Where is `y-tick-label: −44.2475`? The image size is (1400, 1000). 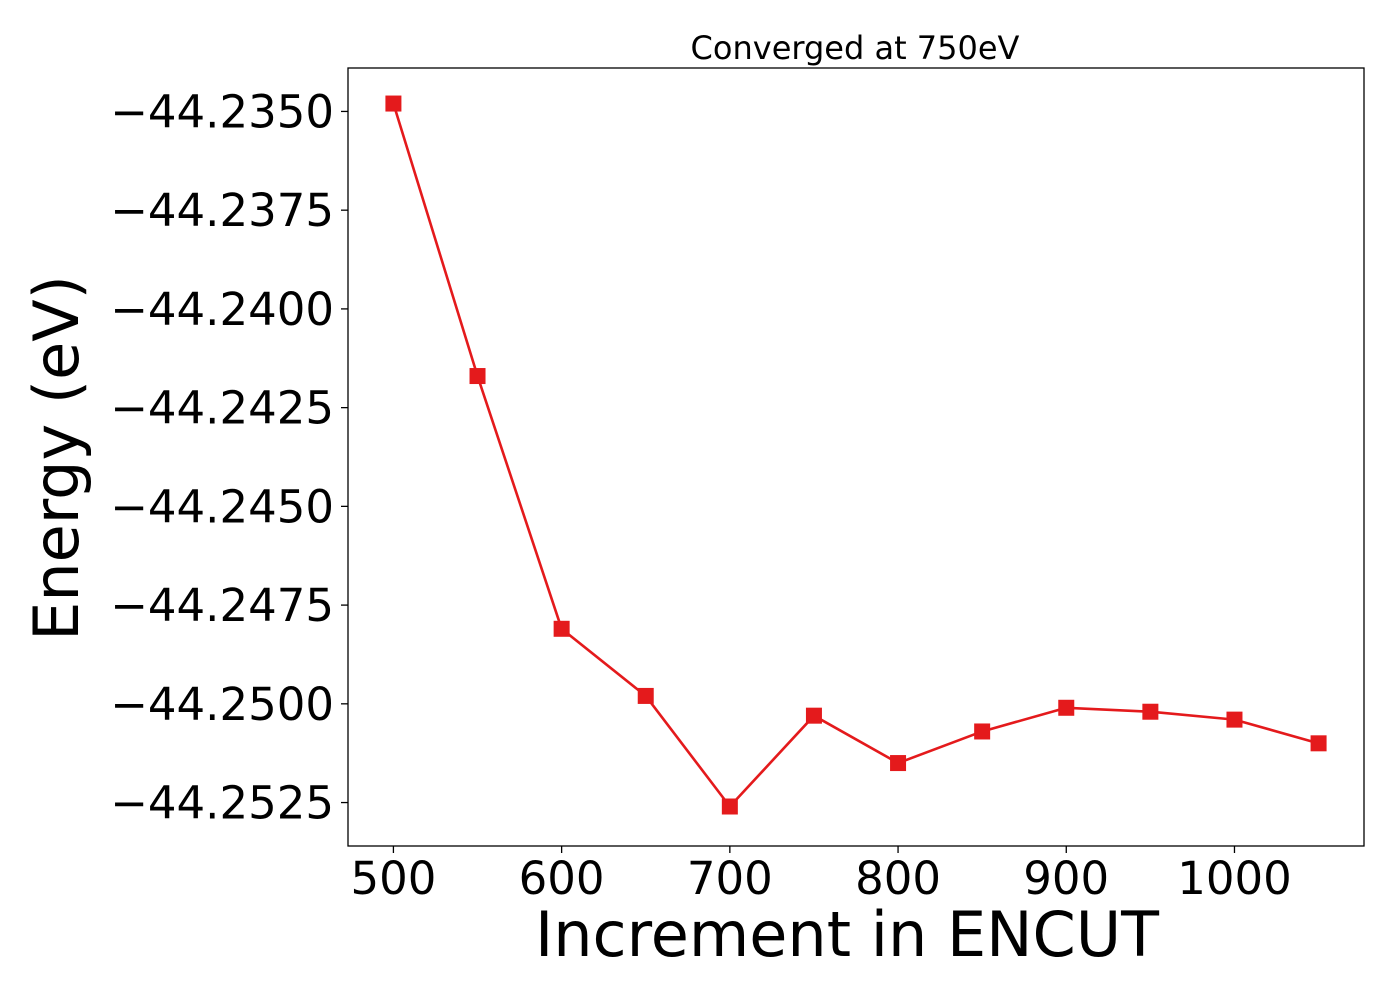
y-tick-label: −44.2475 is located at coordinates (222, 605).